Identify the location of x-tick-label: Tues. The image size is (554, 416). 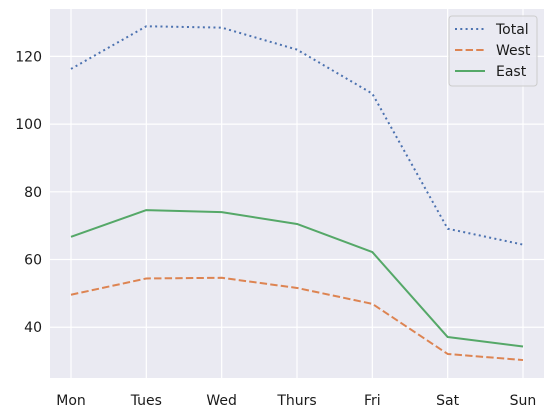
(146, 401).